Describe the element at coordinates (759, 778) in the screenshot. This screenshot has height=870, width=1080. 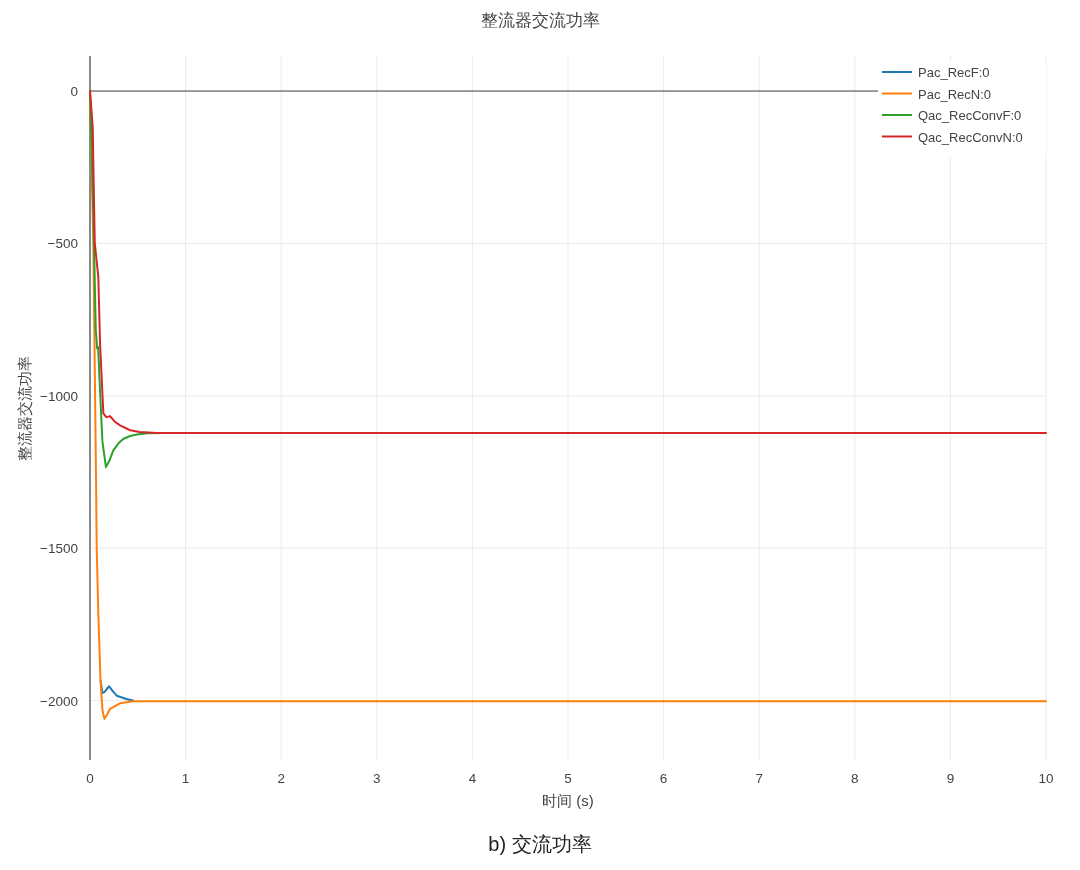
I see `x-tick-label: 7` at that location.